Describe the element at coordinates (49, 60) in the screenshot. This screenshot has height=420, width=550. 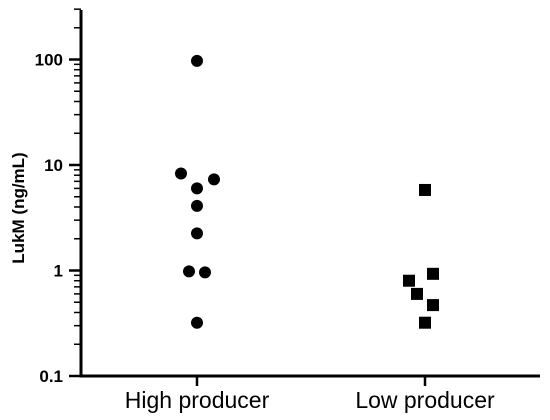
I see `y-tick-label: 100` at that location.